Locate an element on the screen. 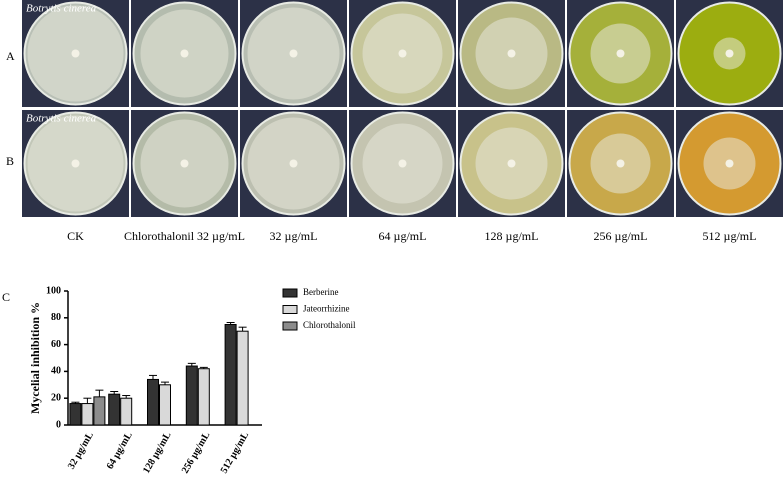 This screenshot has height=478, width=784. y-tick-label: 20 is located at coordinates (56, 397).